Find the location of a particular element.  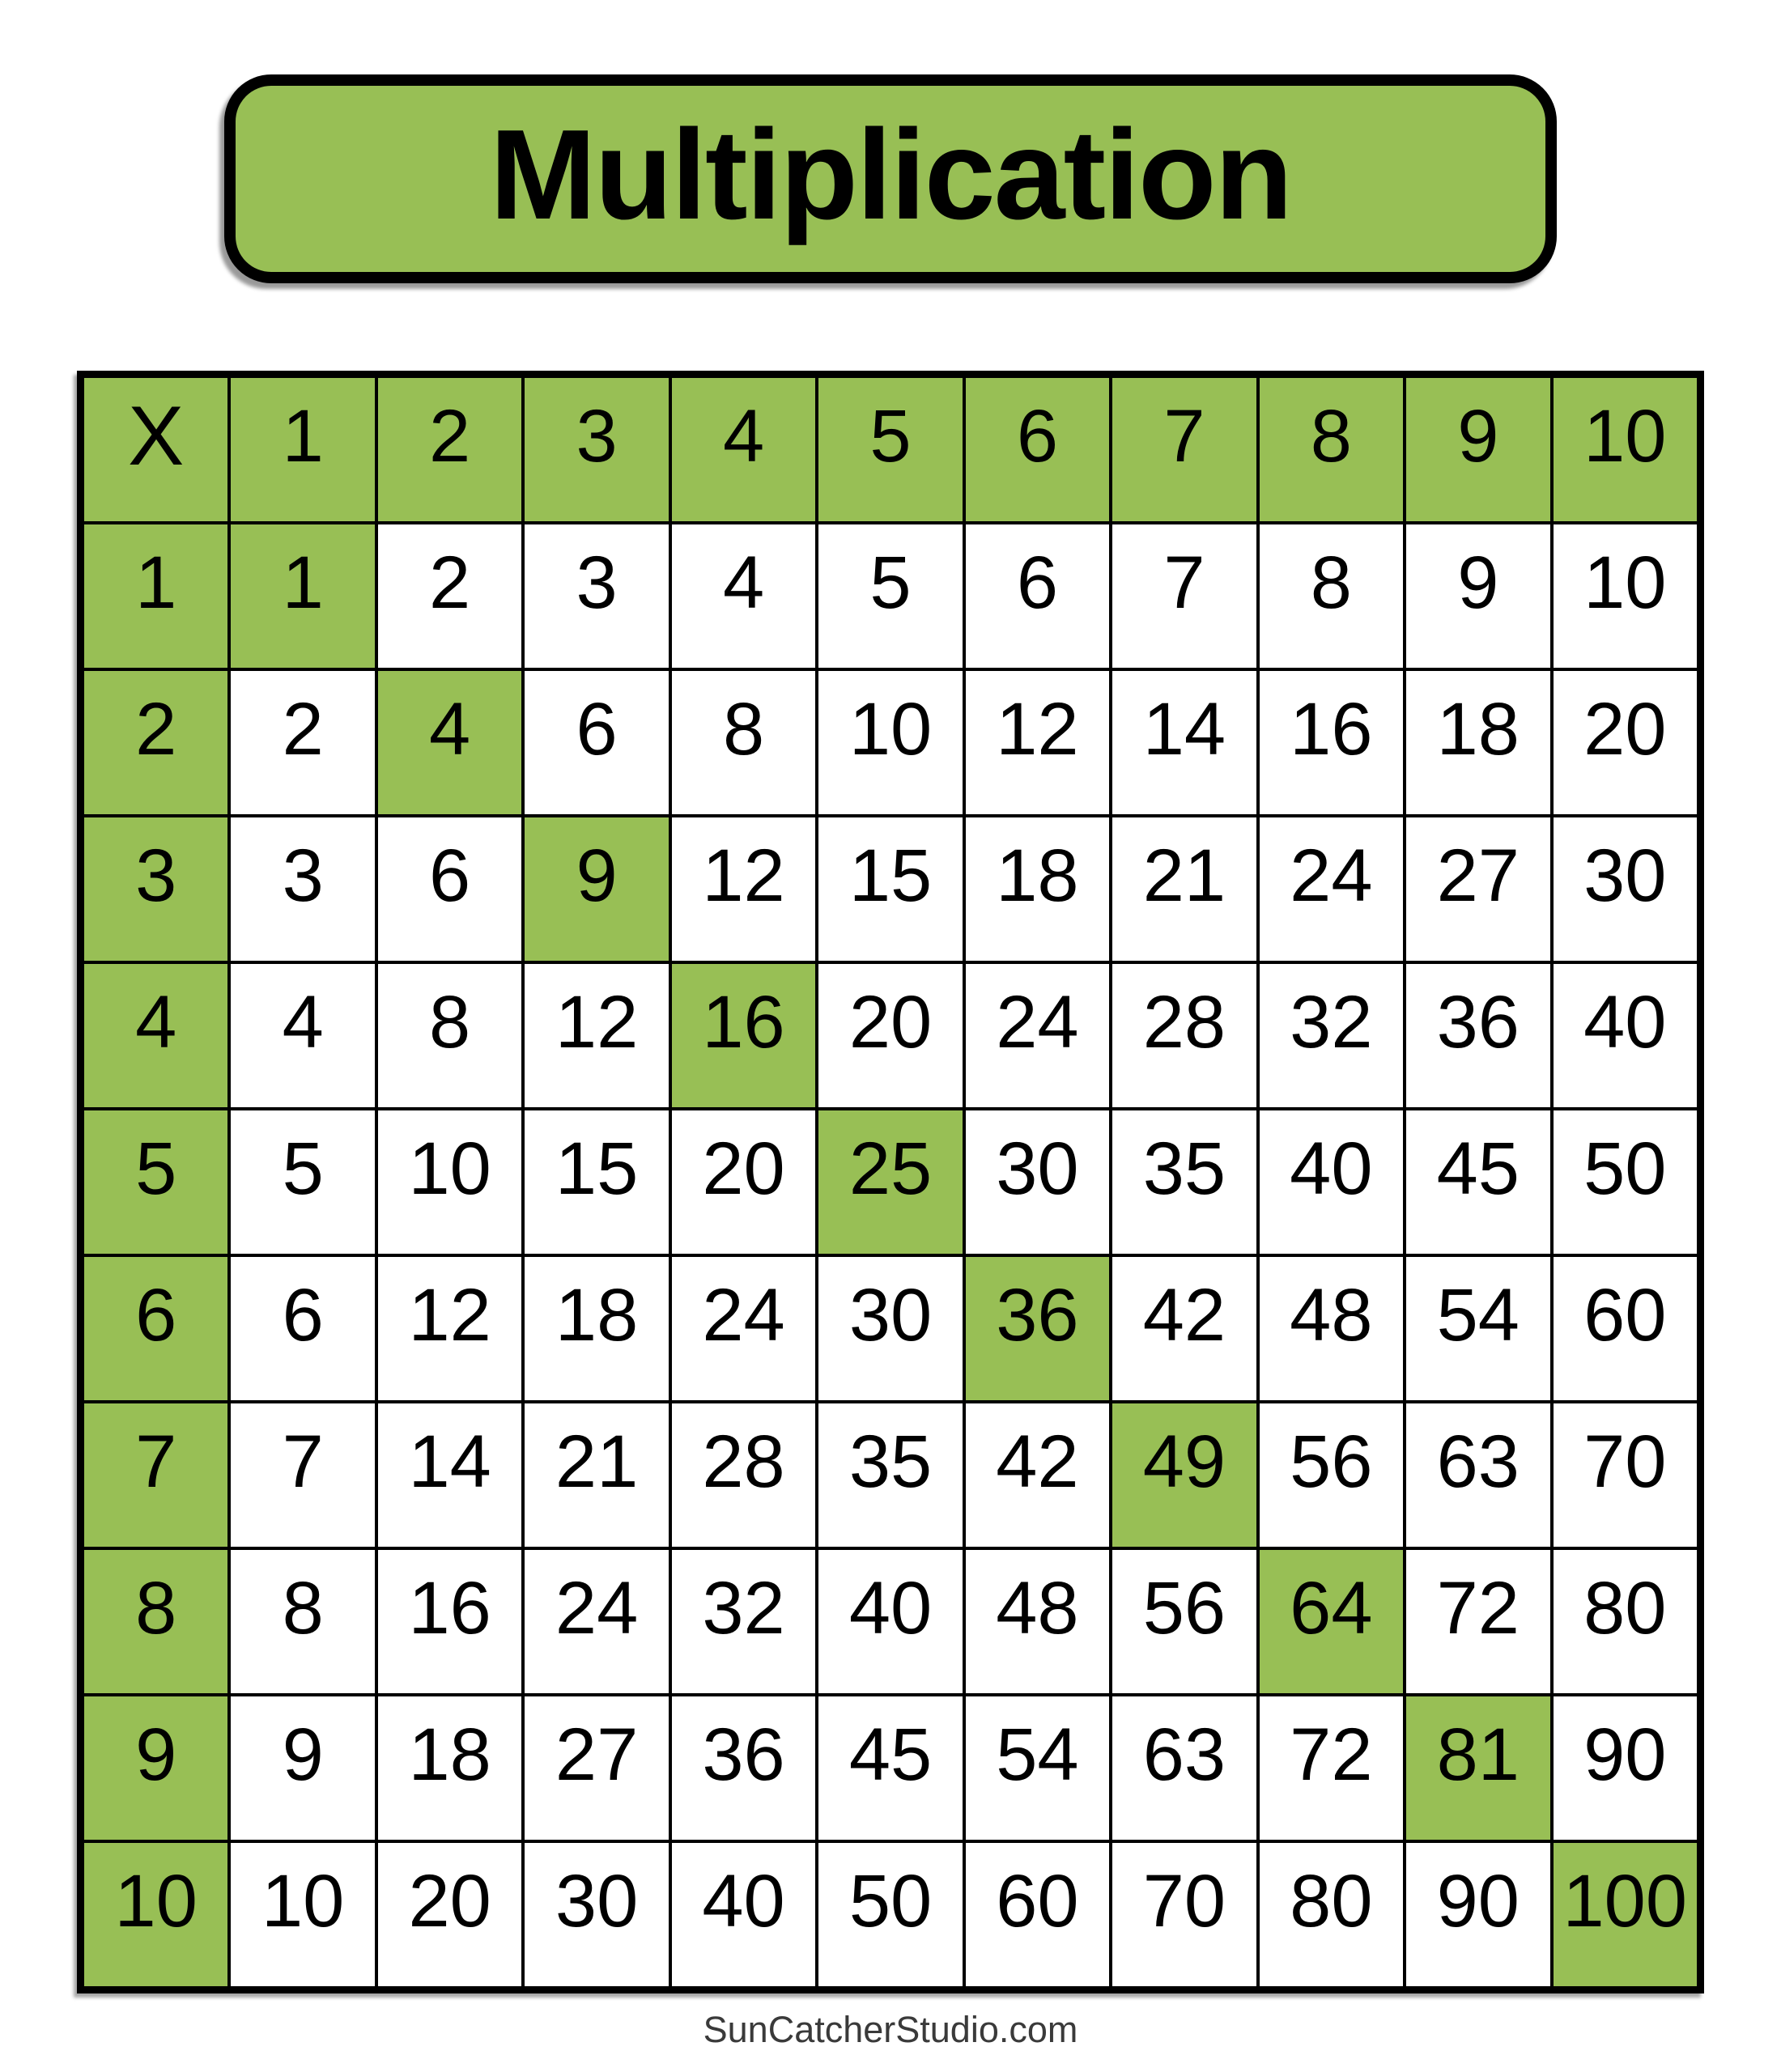

product-cell: 14 is located at coordinates (1184, 742).